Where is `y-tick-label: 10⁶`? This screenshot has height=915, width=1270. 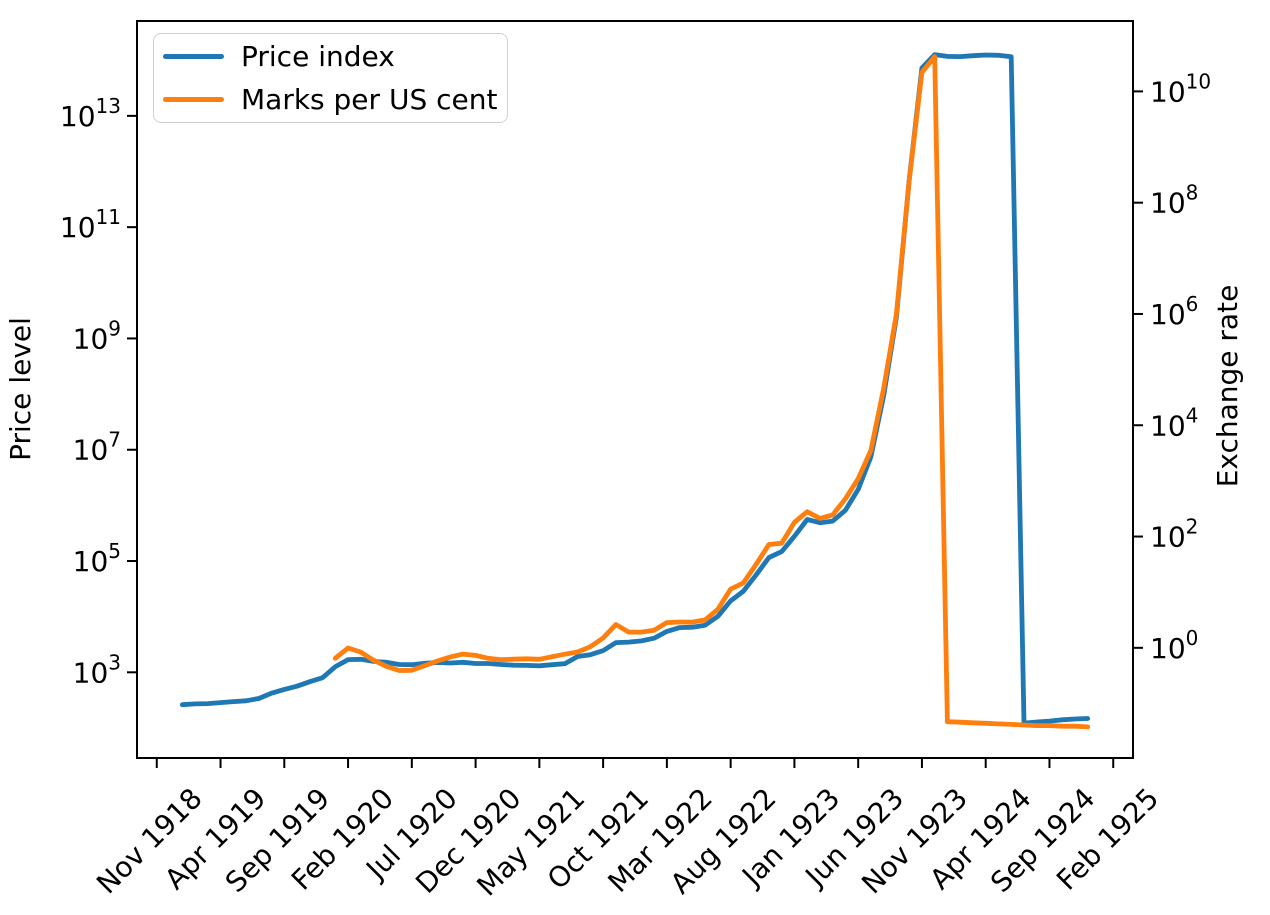
y-tick-label: 10⁶ is located at coordinates (1174, 311).